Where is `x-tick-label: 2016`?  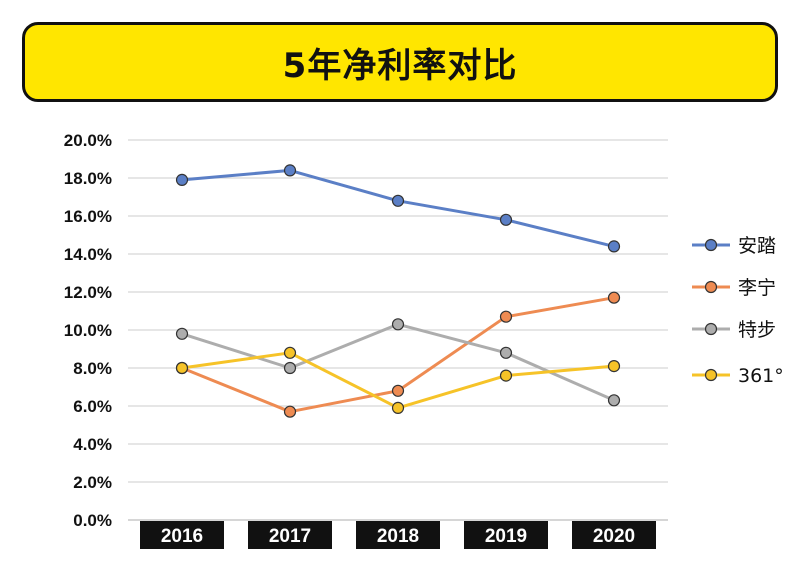 x-tick-label: 2016 is located at coordinates (182, 536).